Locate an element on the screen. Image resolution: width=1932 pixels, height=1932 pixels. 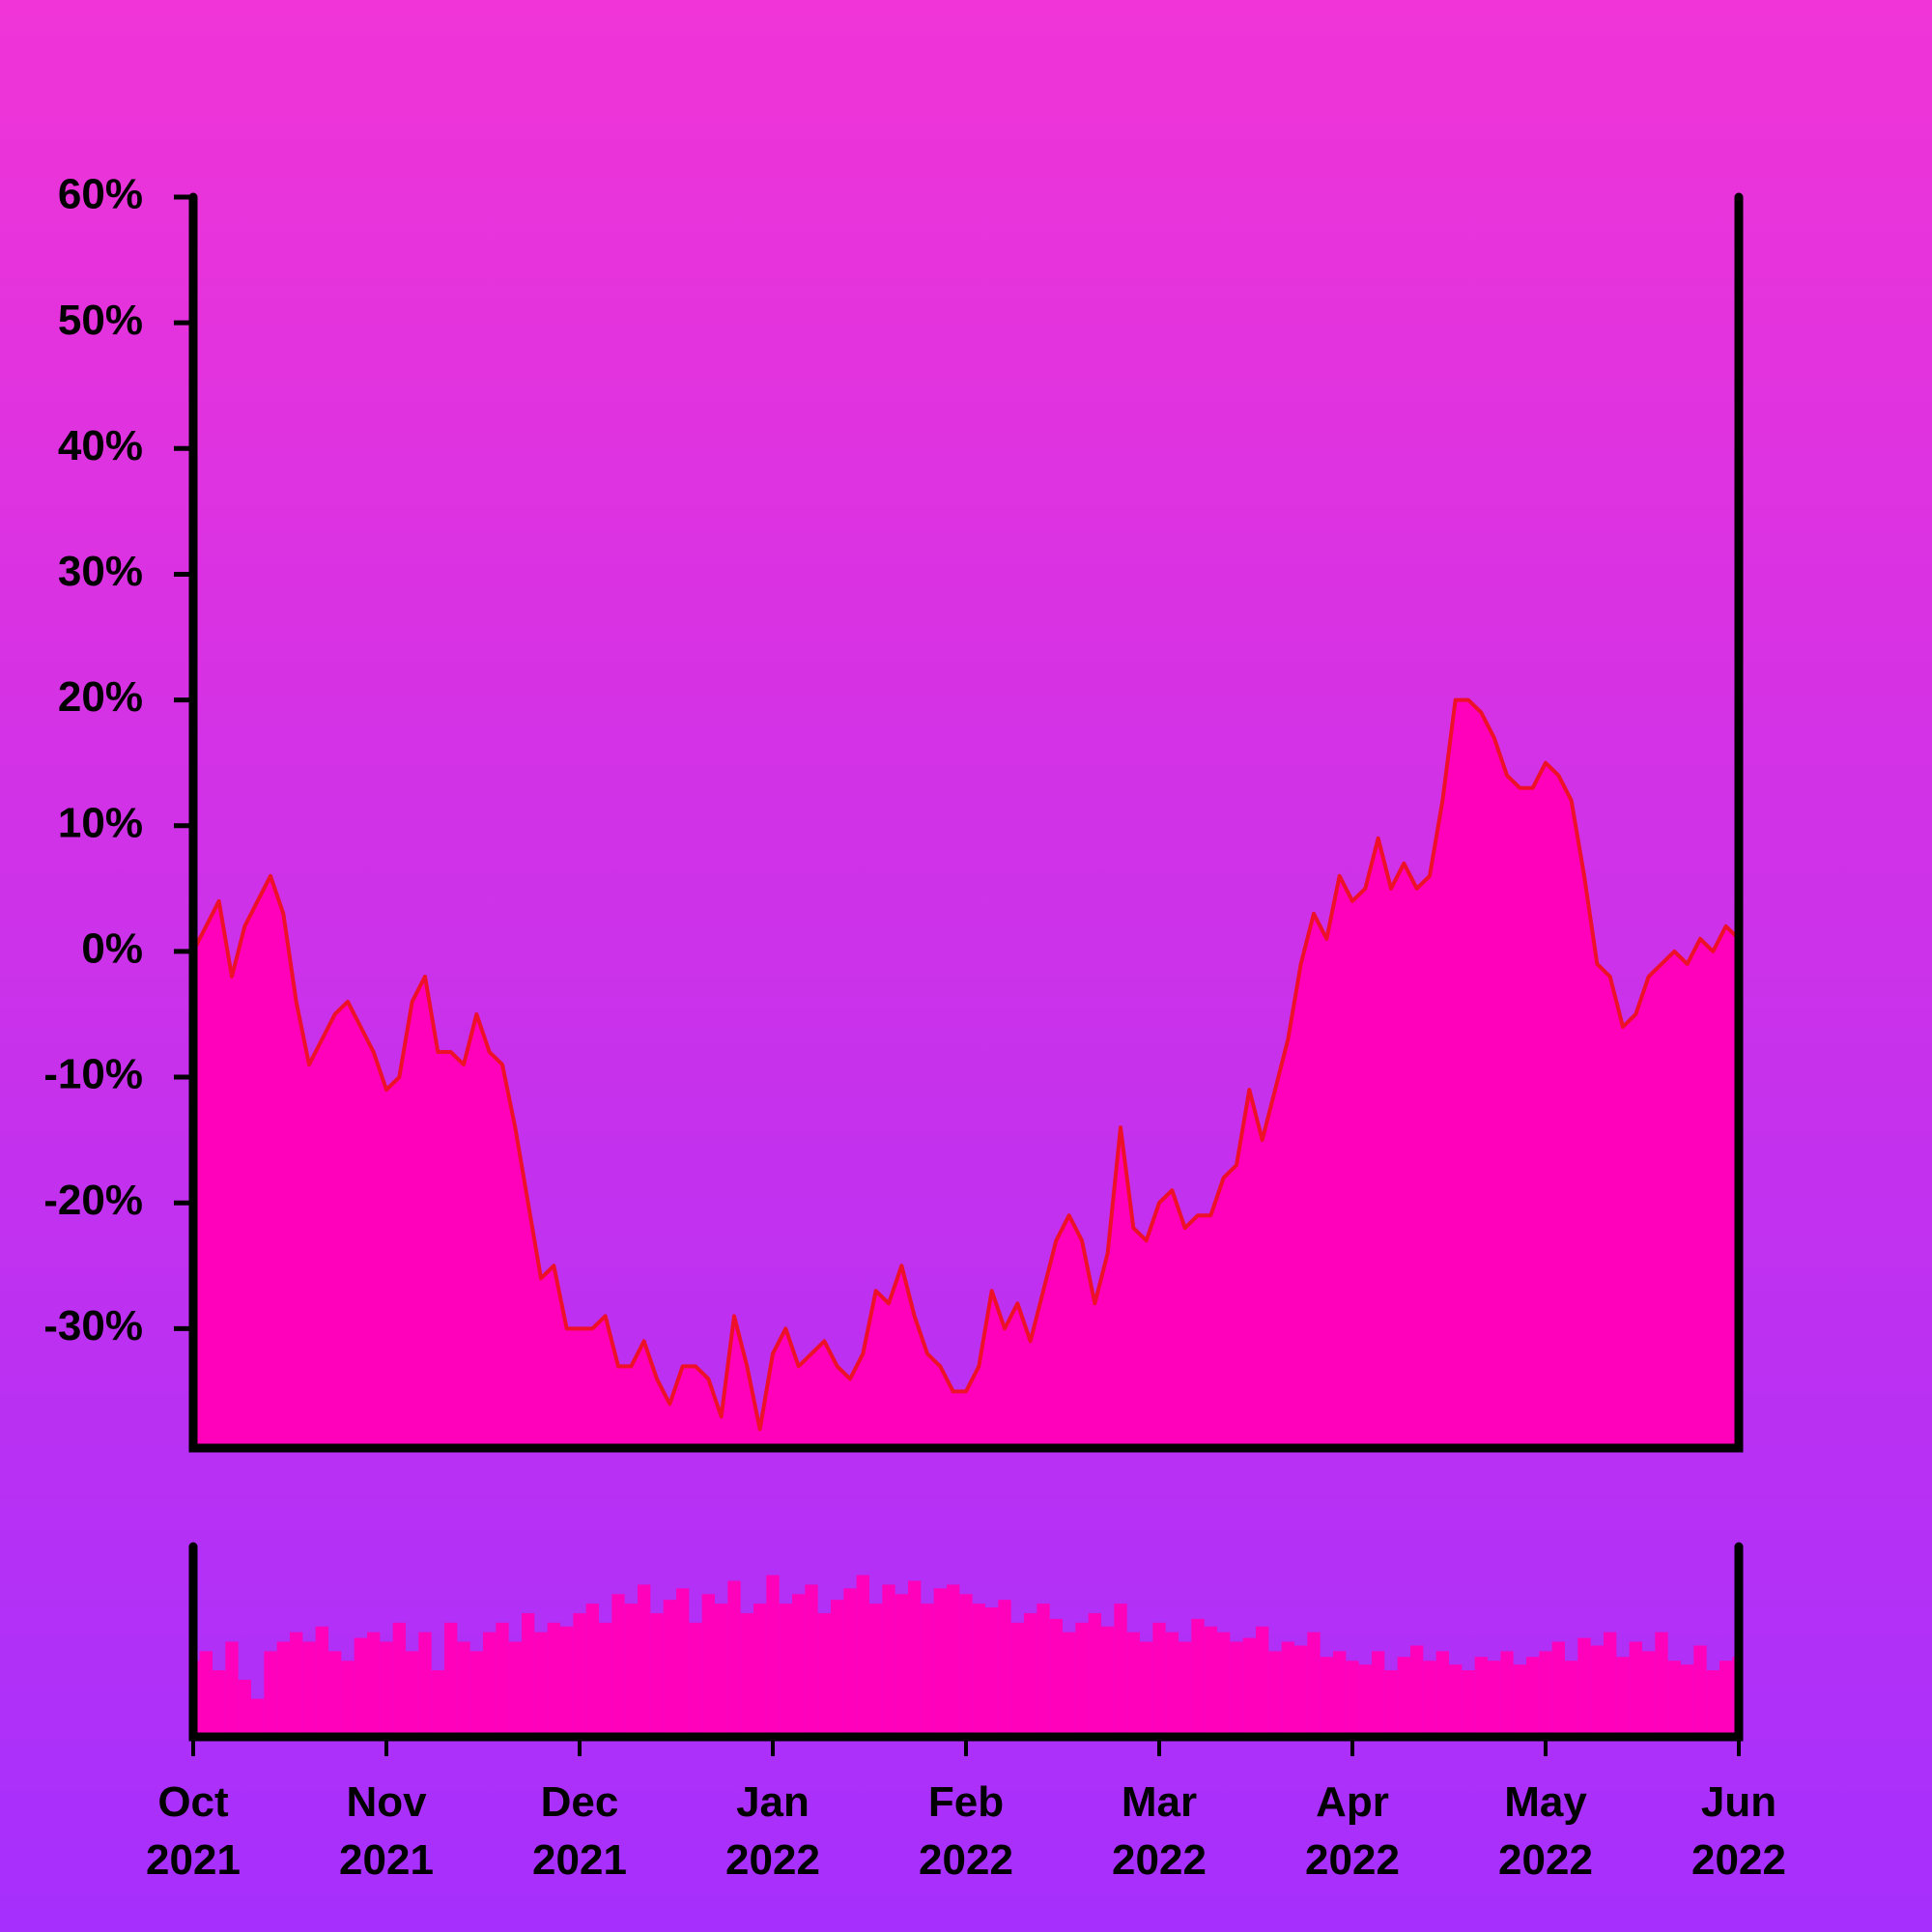
y-tick-label: 20% is located at coordinates (100, 697).